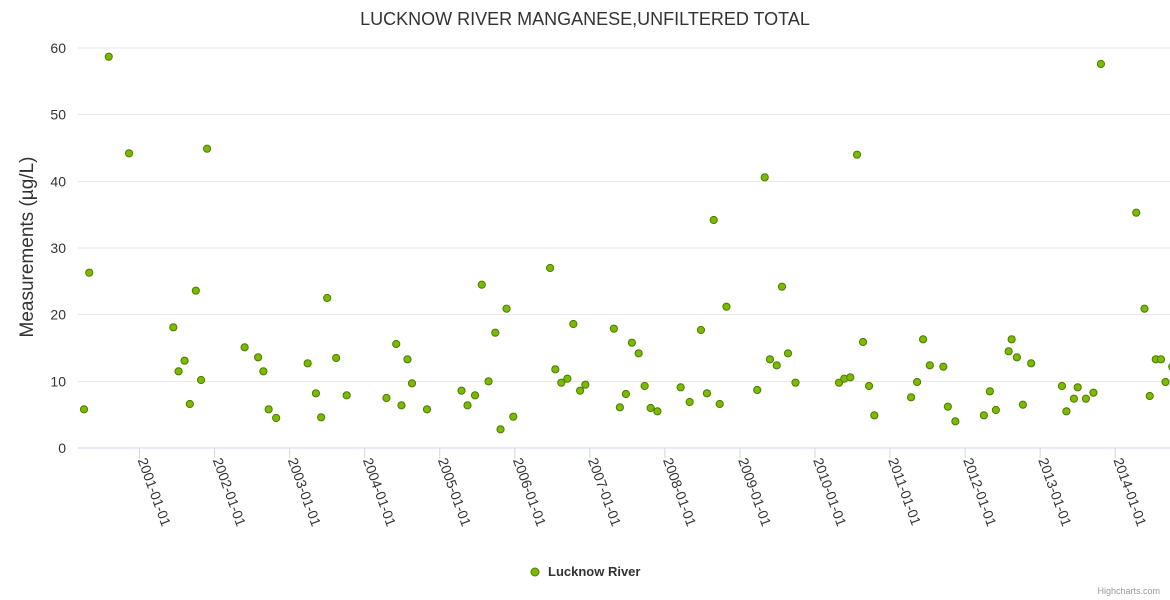 This screenshot has width=1170, height=600. What do you see at coordinates (1128, 591) in the screenshot?
I see `credits-link: Highcharts.com` at bounding box center [1128, 591].